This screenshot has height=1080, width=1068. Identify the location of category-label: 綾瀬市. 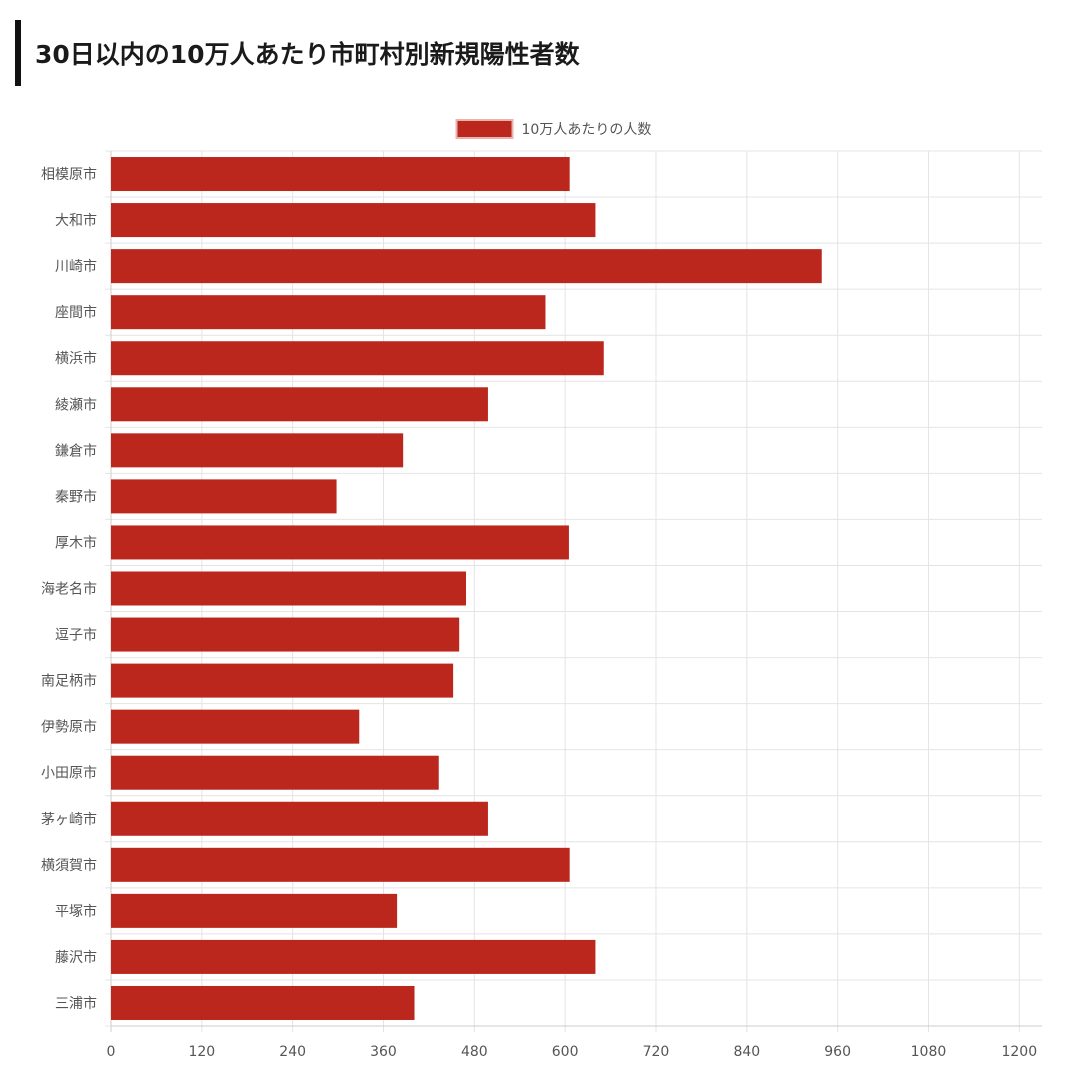
(76, 404).